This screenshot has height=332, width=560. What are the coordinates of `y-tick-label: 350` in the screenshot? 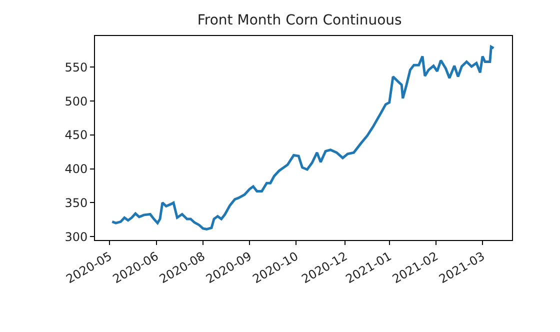 It's located at (76, 203).